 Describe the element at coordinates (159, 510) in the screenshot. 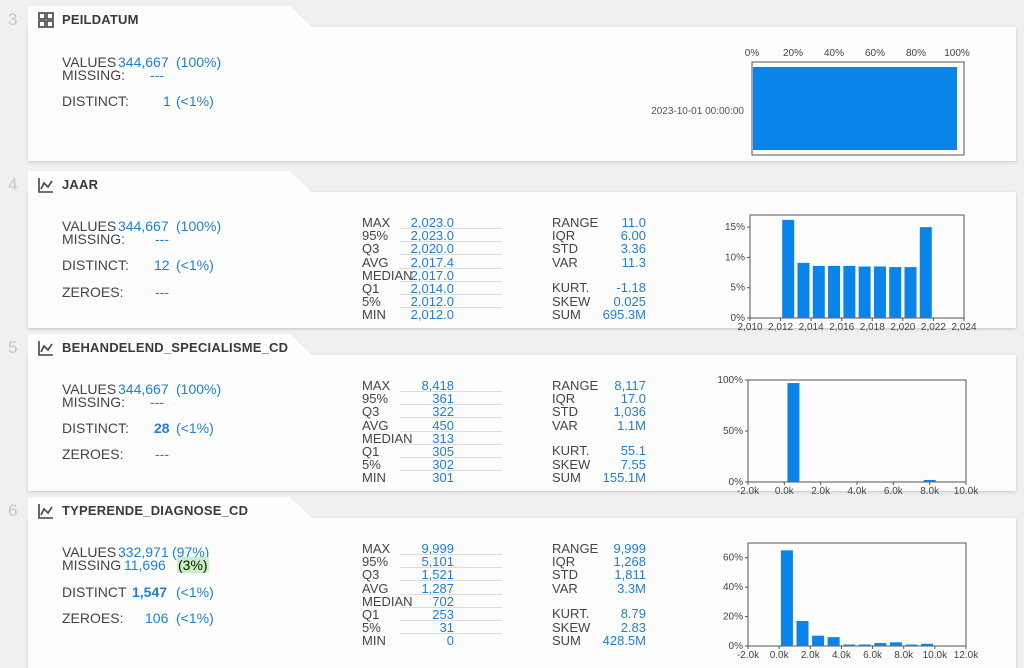

I see `section-header-tab: TYPERENDE_DIAGNOSE_CD` at that location.